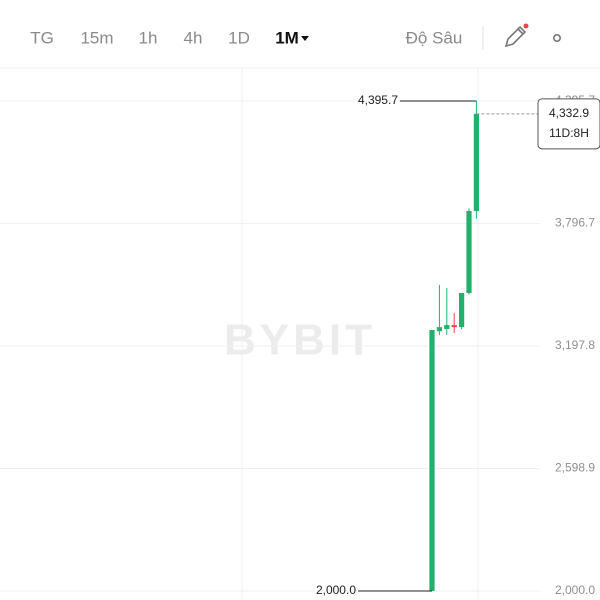  What do you see at coordinates (568, 124) in the screenshot?
I see `price-box` at bounding box center [568, 124].